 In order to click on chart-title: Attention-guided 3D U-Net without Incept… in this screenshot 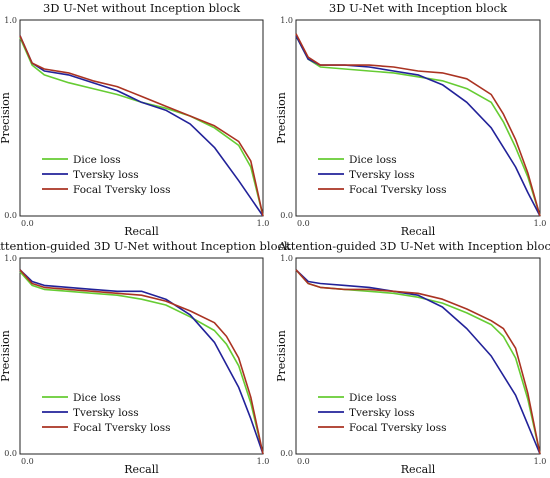, I will do `click(146, 246)`.